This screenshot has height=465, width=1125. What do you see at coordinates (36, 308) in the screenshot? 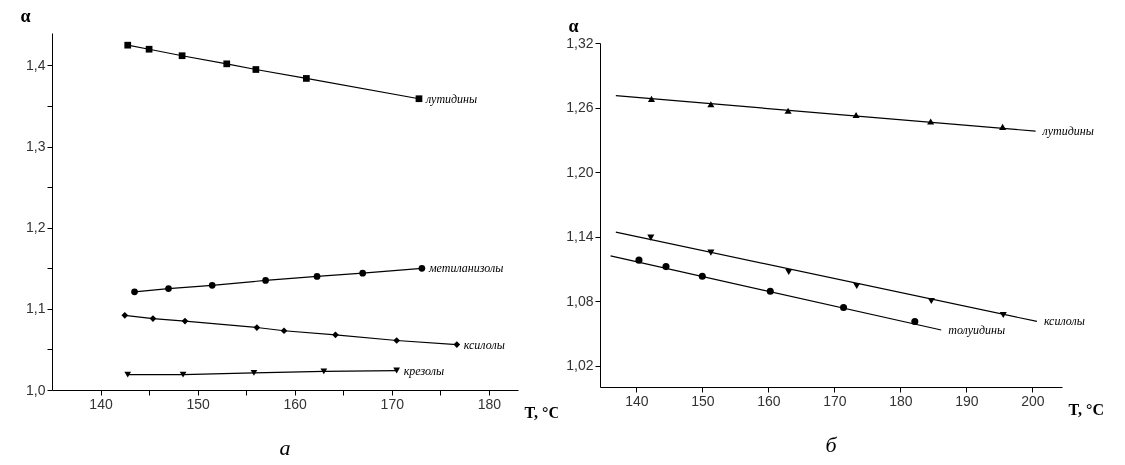
I see `y-tick-label: 1,1` at bounding box center [36, 308].